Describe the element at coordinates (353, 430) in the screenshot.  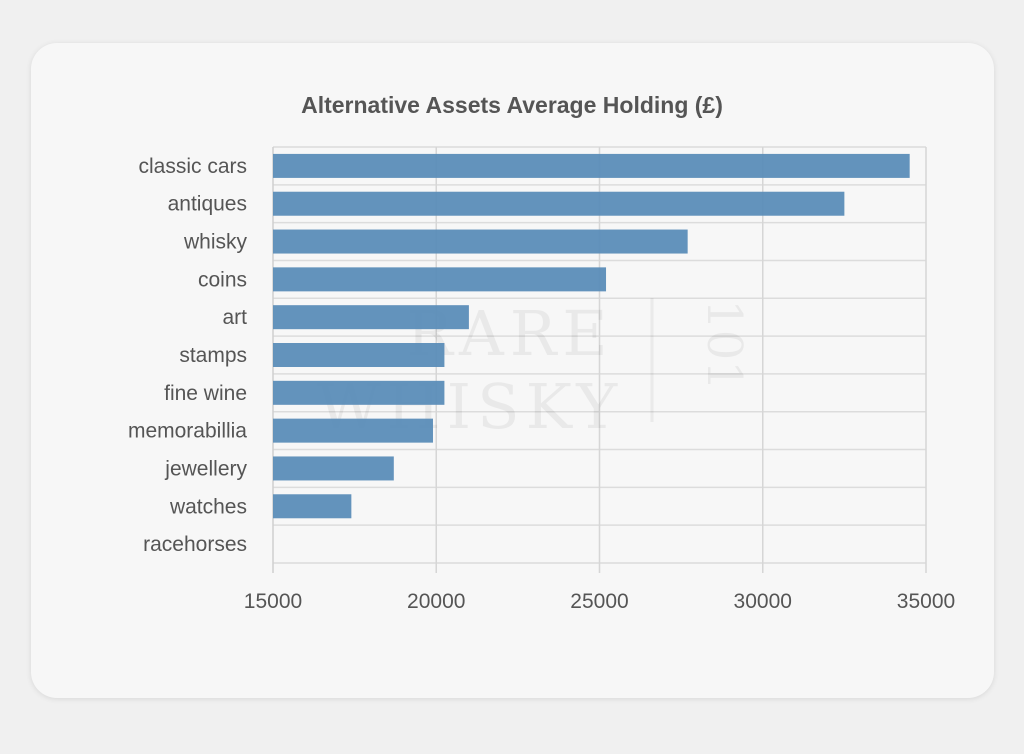
I see `bar-memorabillia` at that location.